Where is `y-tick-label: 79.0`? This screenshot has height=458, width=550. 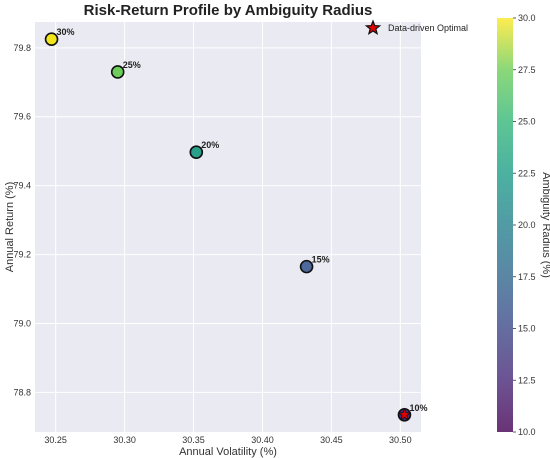
y-tick-label: 79.0 is located at coordinates (22, 323).